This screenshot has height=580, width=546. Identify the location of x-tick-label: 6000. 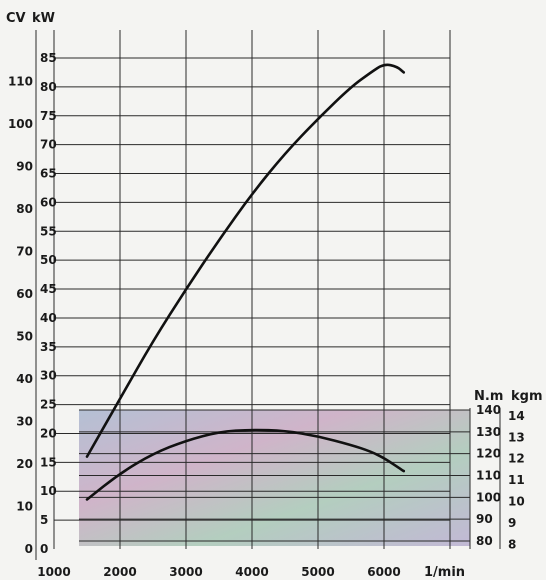
(383, 572).